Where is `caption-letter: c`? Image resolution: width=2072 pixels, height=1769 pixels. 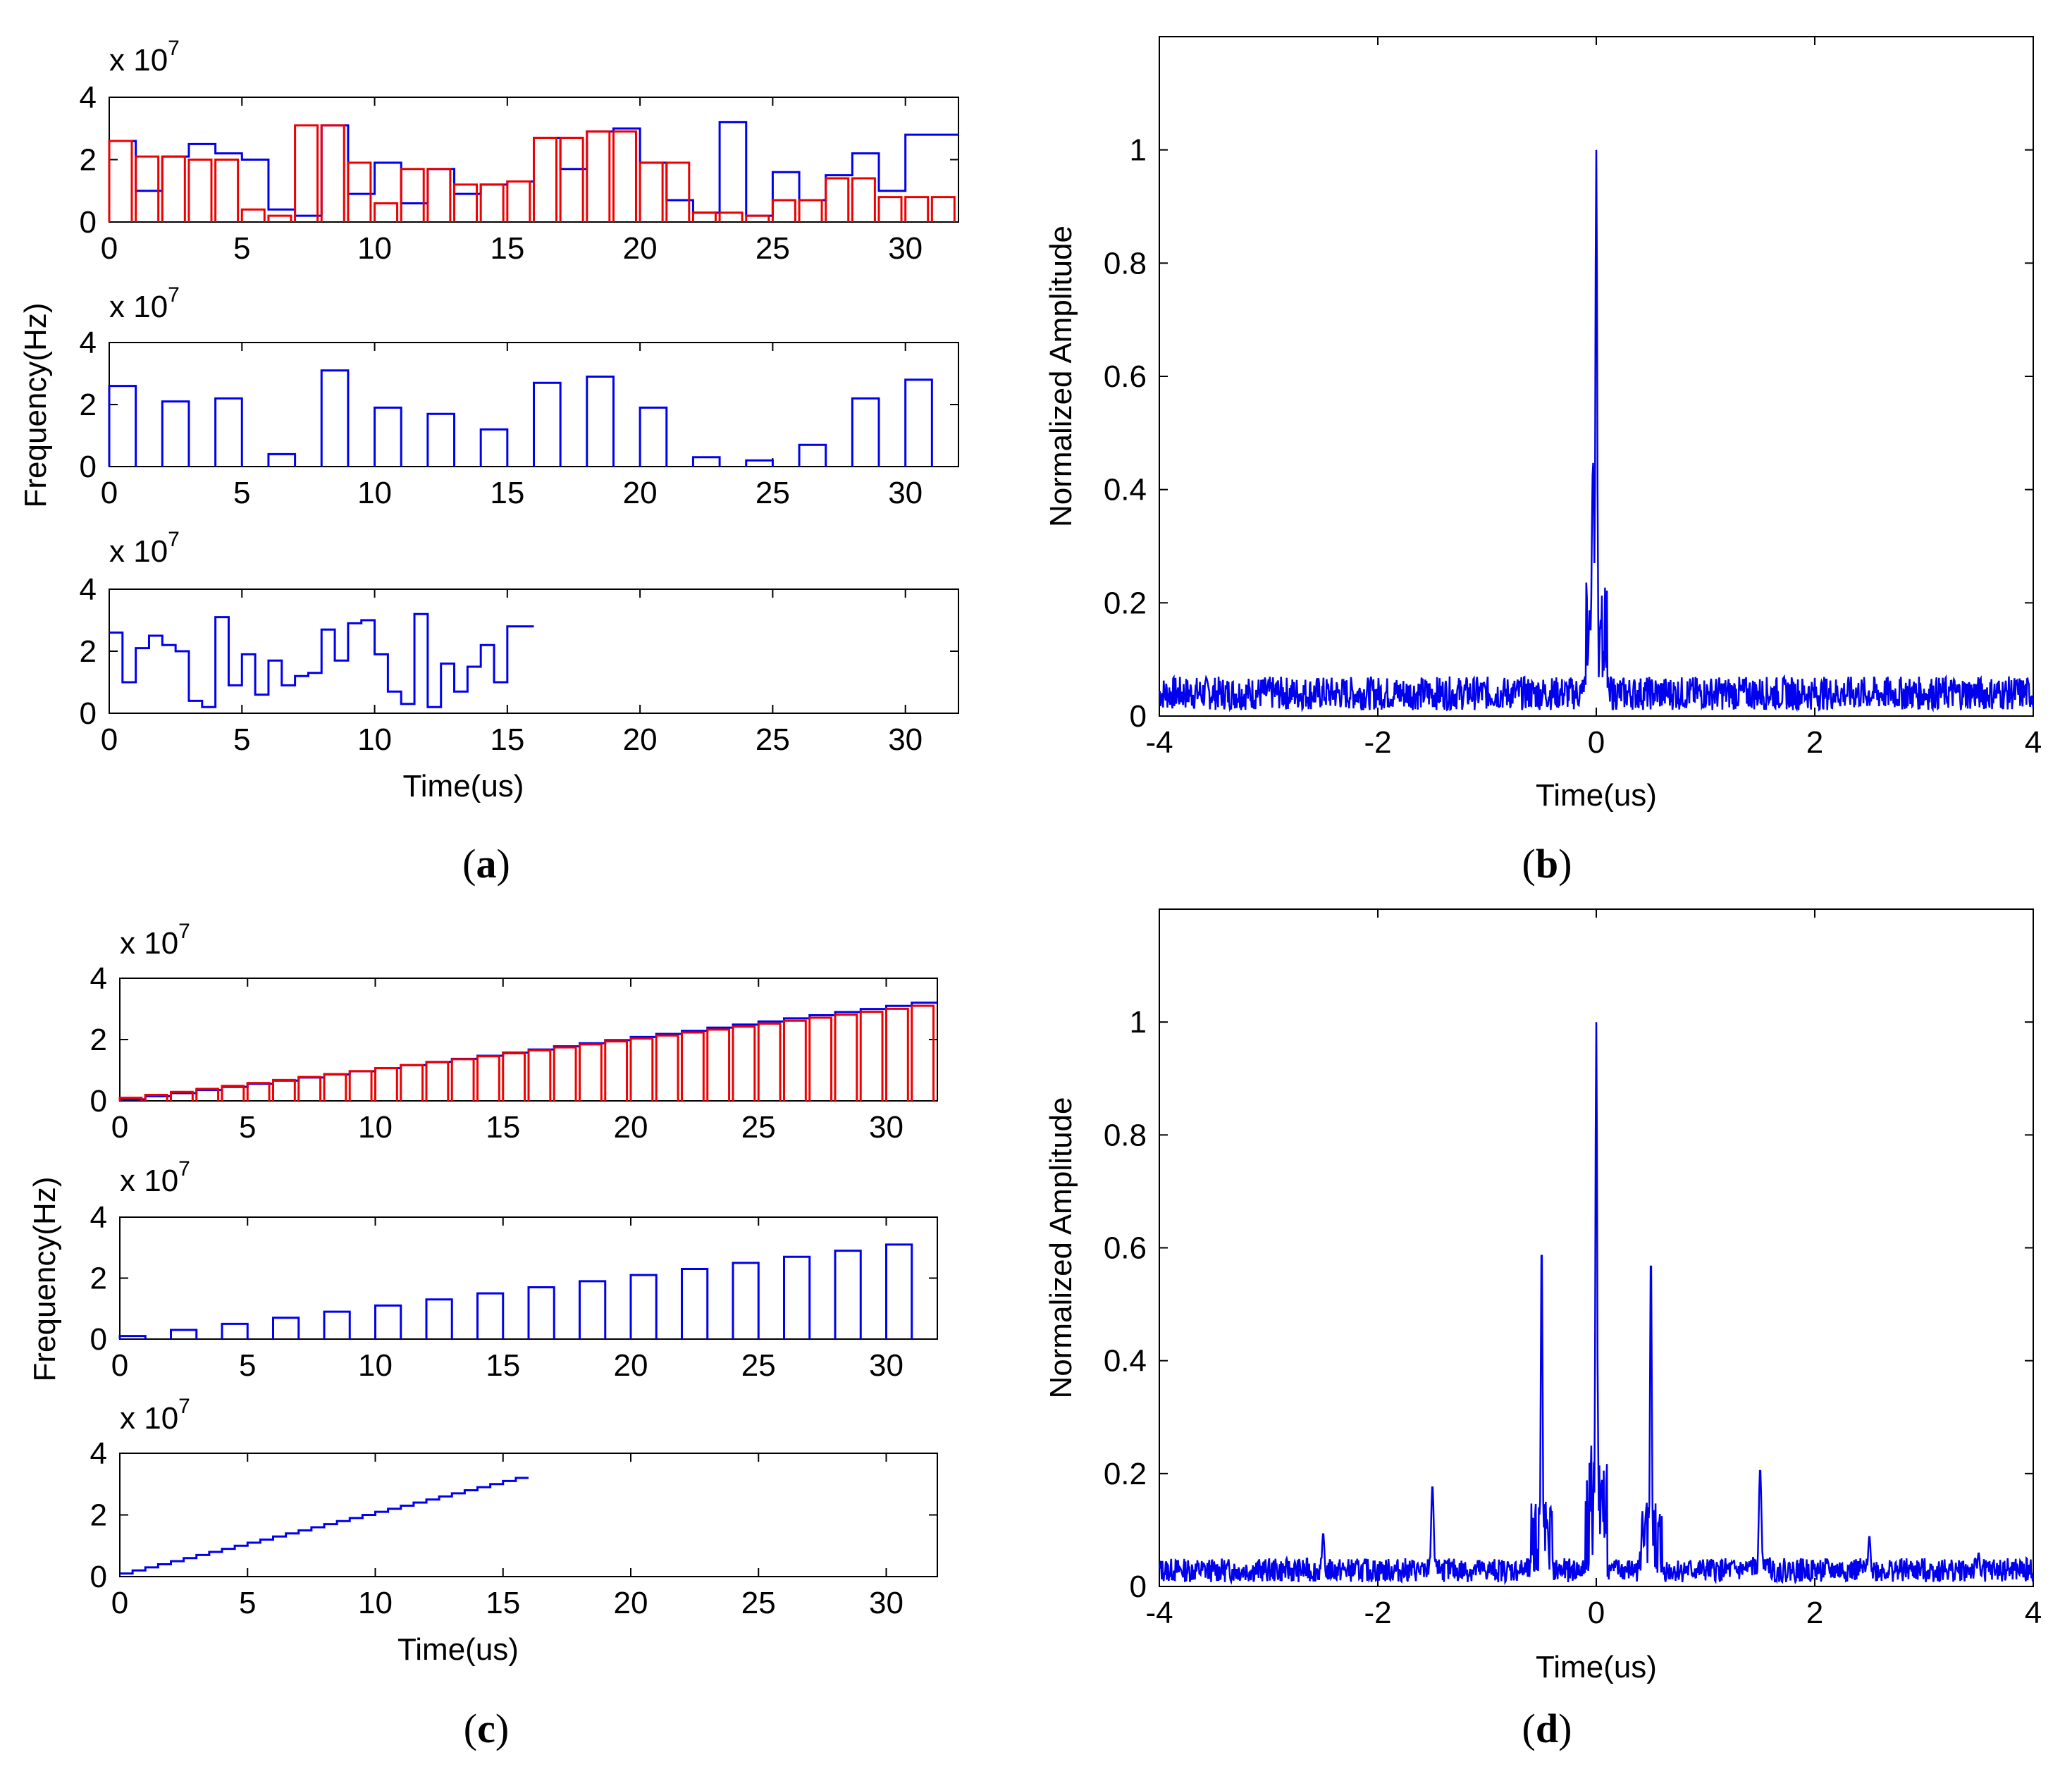 caption-letter: c is located at coordinates (486, 1728).